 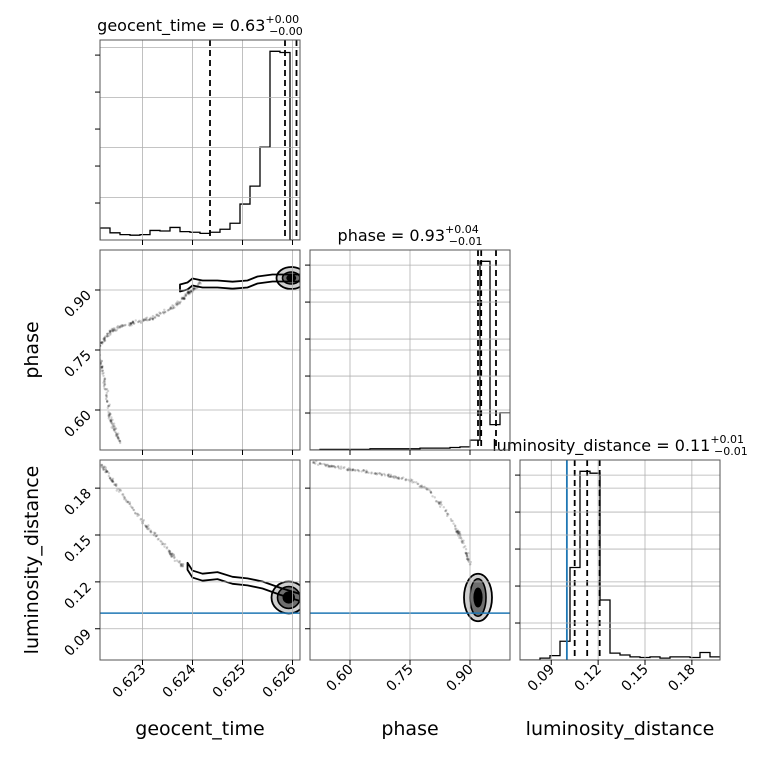 What do you see at coordinates (200, 539) in the screenshot?
I see `panel-luminosity_distance_vs_geocent_time-plot-area` at bounding box center [200, 539].